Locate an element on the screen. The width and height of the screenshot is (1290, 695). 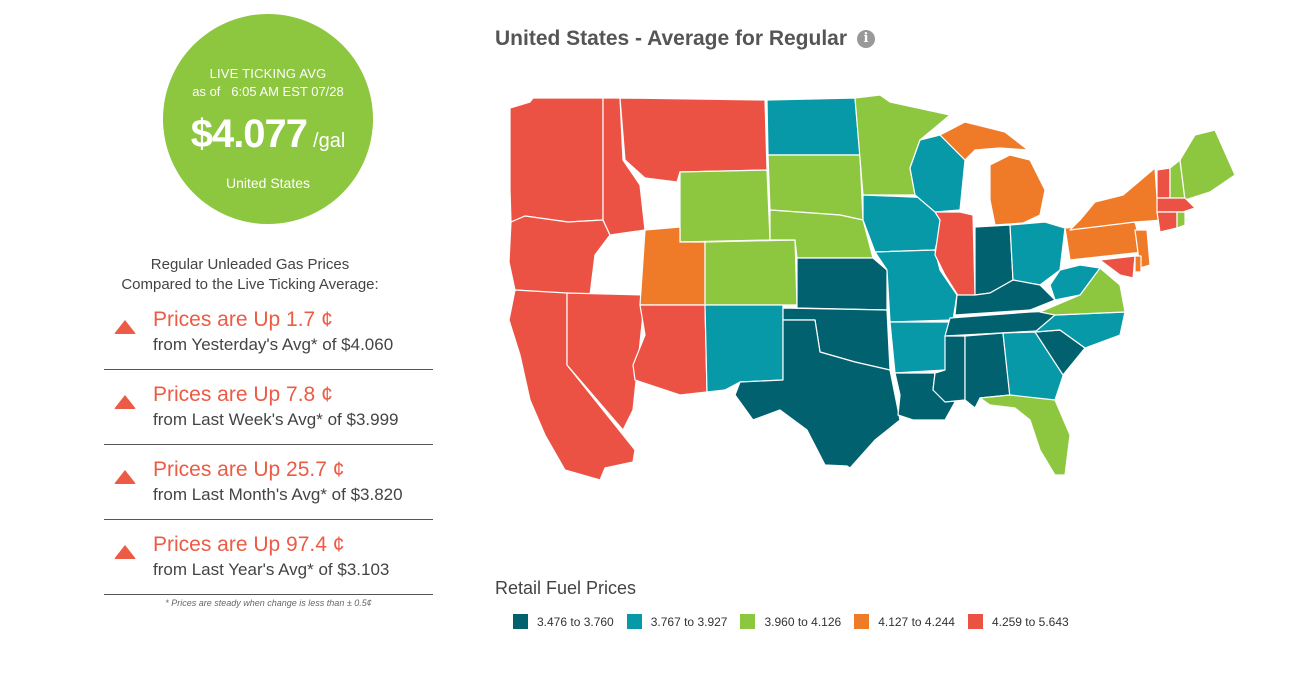
state-florida is located at coordinates (1025, 435).